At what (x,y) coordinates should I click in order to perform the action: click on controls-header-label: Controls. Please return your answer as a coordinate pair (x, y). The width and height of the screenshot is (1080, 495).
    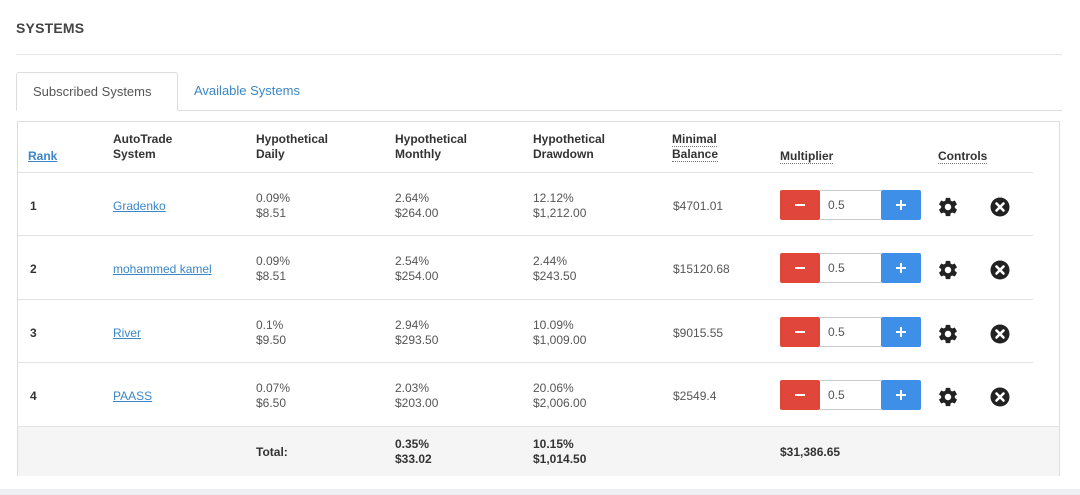
    Looking at the image, I should click on (963, 156).